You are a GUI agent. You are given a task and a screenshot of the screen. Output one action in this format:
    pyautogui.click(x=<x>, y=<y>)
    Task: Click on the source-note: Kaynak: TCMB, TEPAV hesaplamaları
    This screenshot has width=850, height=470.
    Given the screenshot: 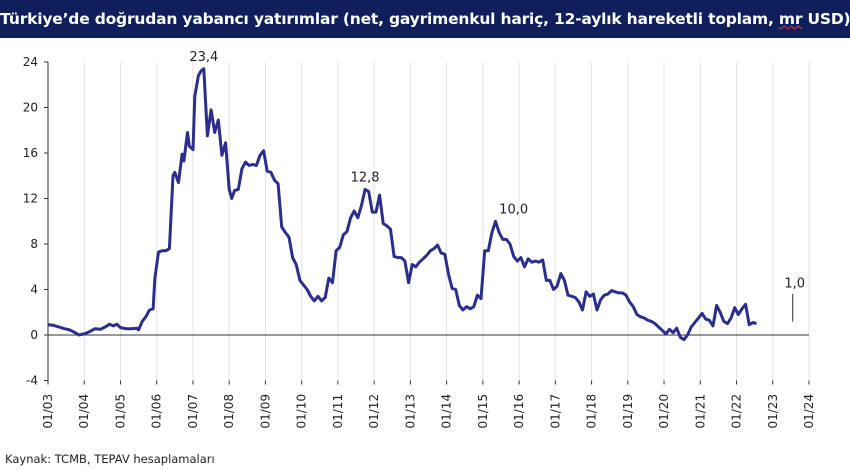 What is the action you would take?
    pyautogui.click(x=110, y=459)
    